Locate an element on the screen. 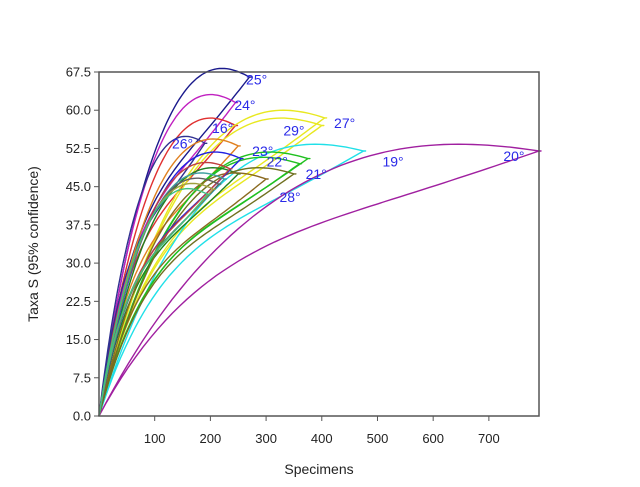 This screenshot has height=487, width=640. y-tick-label: 37.5 is located at coordinates (78, 224).